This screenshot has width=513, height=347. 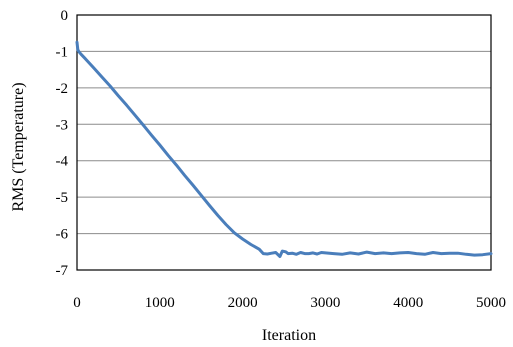 I want to click on x-tick-label: 4000, so click(x=408, y=303).